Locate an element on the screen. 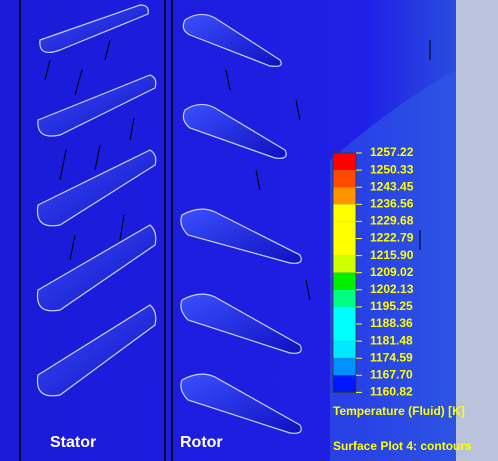  colorbar-label: 1215.90 is located at coordinates (392, 255).